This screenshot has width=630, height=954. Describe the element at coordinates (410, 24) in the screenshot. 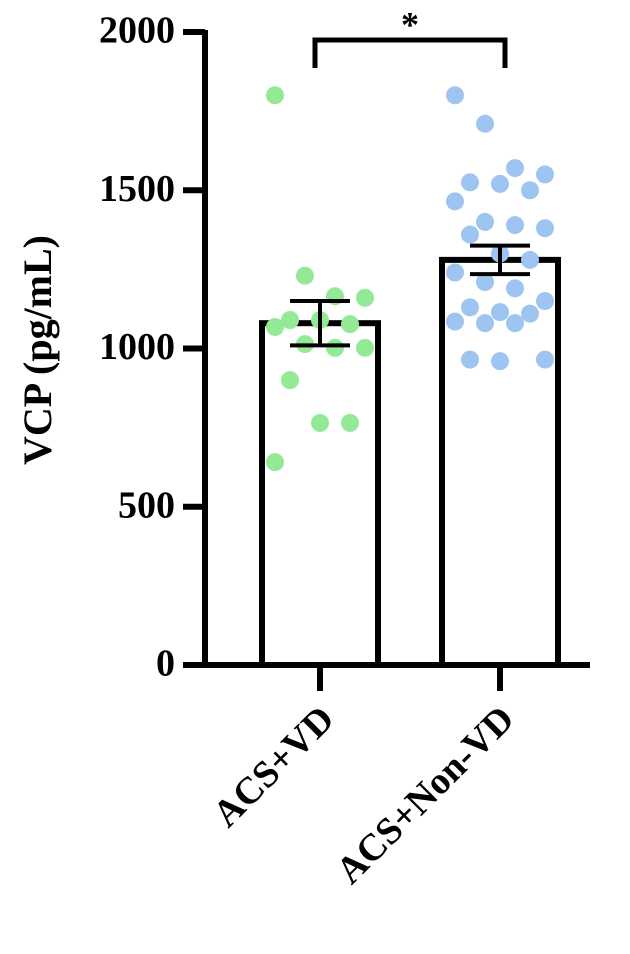

I see `significance-star: *` at that location.